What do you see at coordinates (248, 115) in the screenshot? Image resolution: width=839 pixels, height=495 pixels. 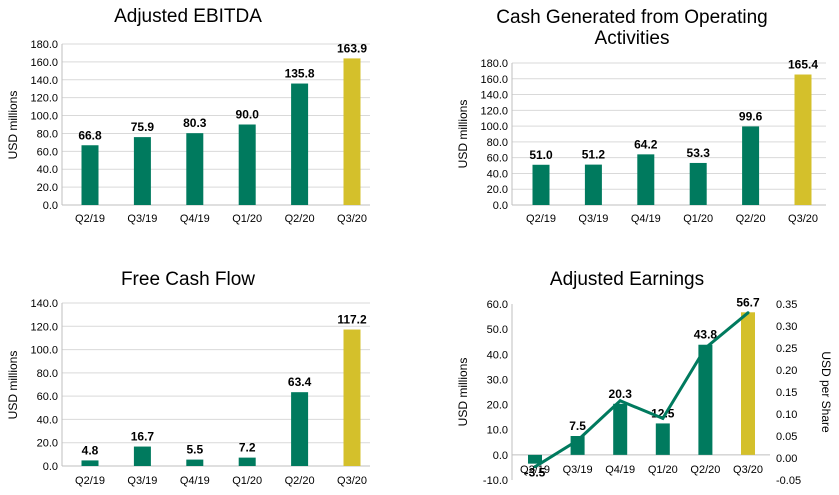 I see `data-label: 90.0` at bounding box center [248, 115].